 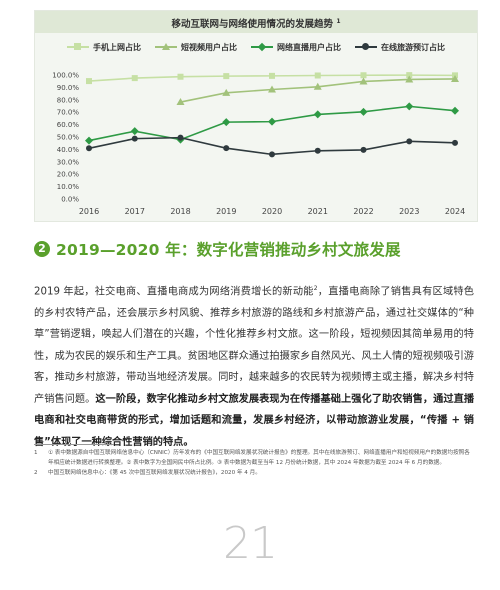 What do you see at coordinates (89, 211) in the screenshot?
I see `x-tick-label: 2016` at bounding box center [89, 211].